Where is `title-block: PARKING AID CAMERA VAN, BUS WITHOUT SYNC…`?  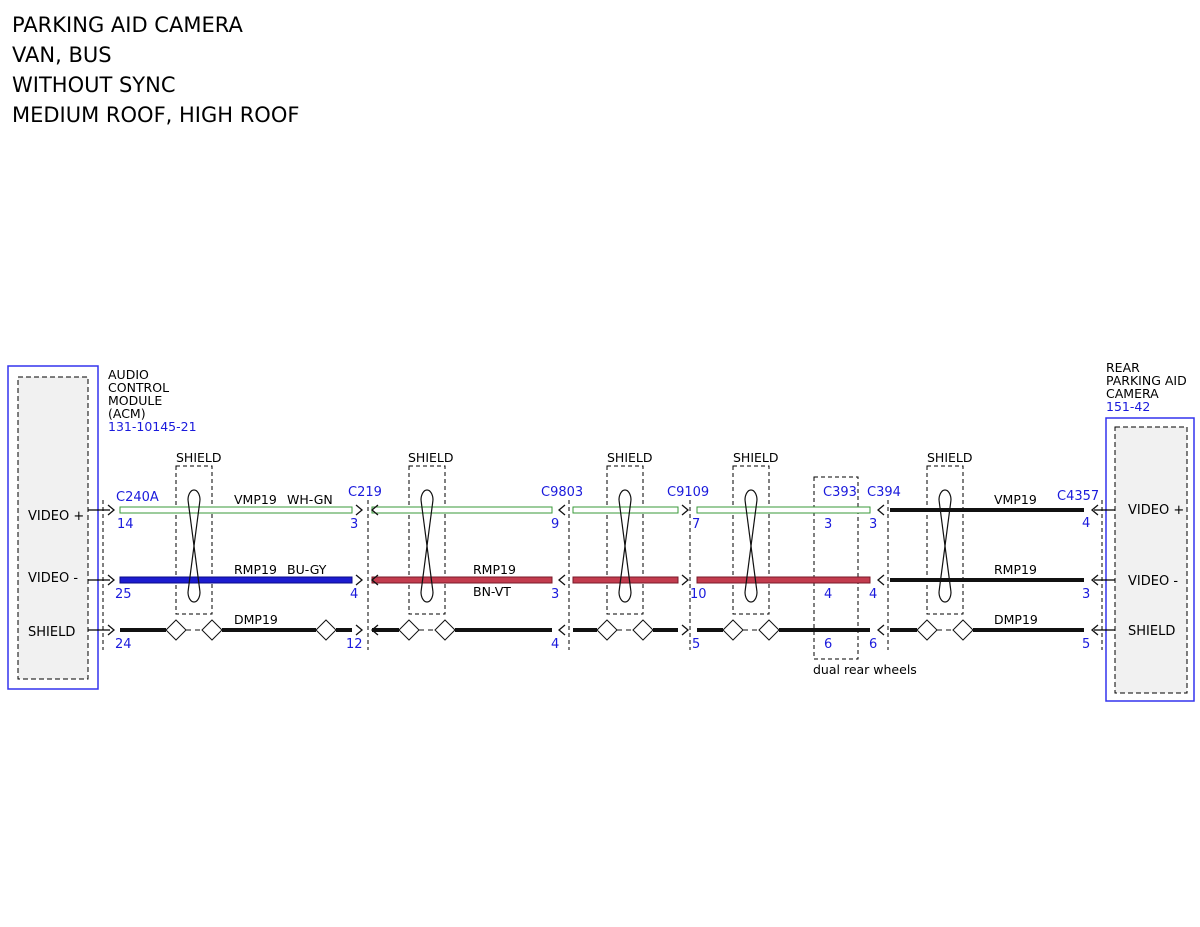
title-block: PARKING AID CAMERA VAN, BUS WITHOUT SYNC… is located at coordinates (155, 70).